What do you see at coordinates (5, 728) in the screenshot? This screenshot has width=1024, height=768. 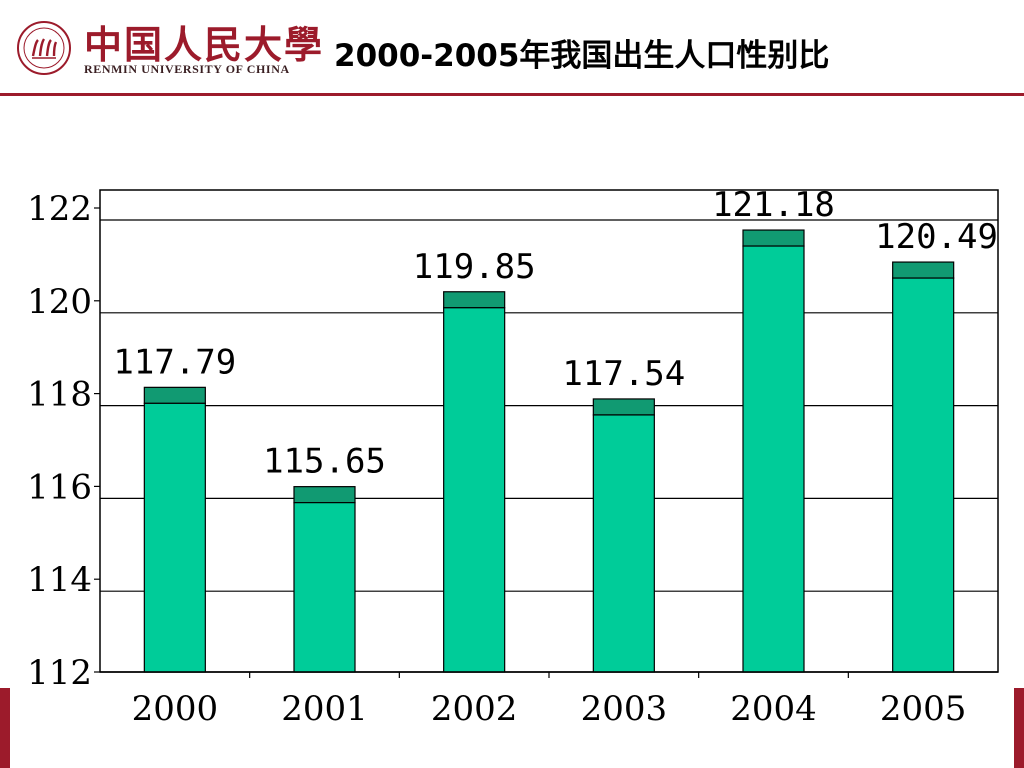 I see `left-accent-bar` at bounding box center [5, 728].